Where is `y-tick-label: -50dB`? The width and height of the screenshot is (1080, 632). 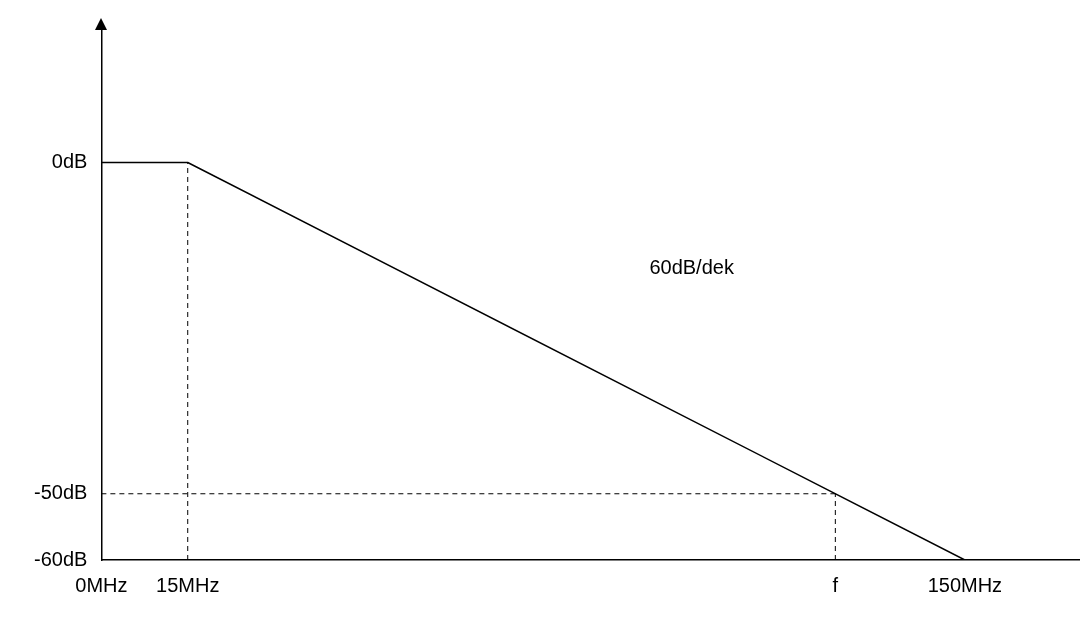
y-tick-label: -50dB is located at coordinates (60, 492).